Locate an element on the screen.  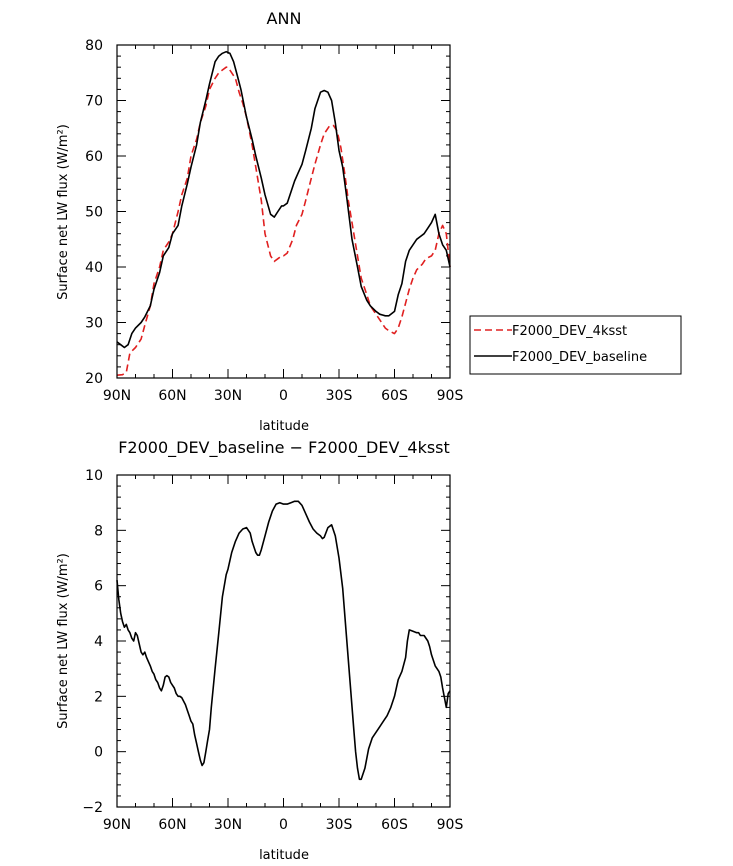
series-layer is located at coordinates (283, 640).